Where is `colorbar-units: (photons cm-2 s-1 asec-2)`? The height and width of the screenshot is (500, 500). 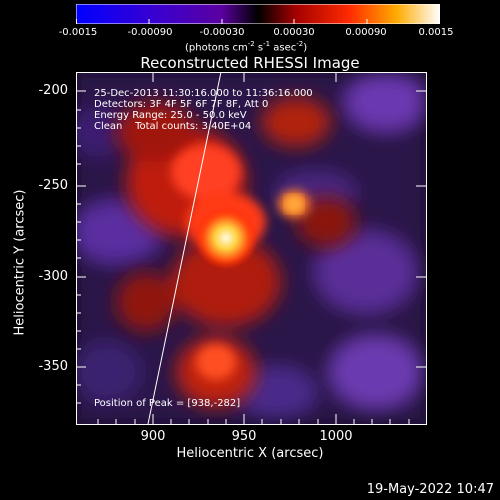 colorbar-units: (photons cm-2 s-1 asec-2) is located at coordinates (246, 47).